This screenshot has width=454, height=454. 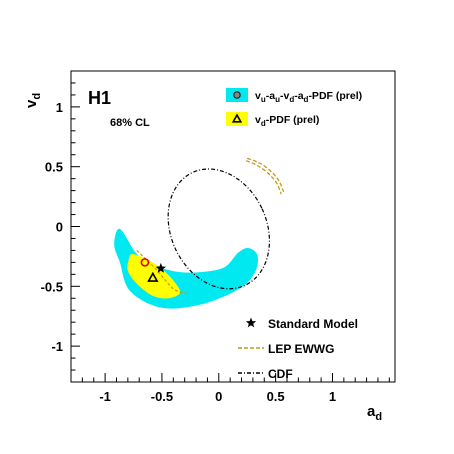 I want to click on y-tick-label: 0.5, so click(x=54, y=167).